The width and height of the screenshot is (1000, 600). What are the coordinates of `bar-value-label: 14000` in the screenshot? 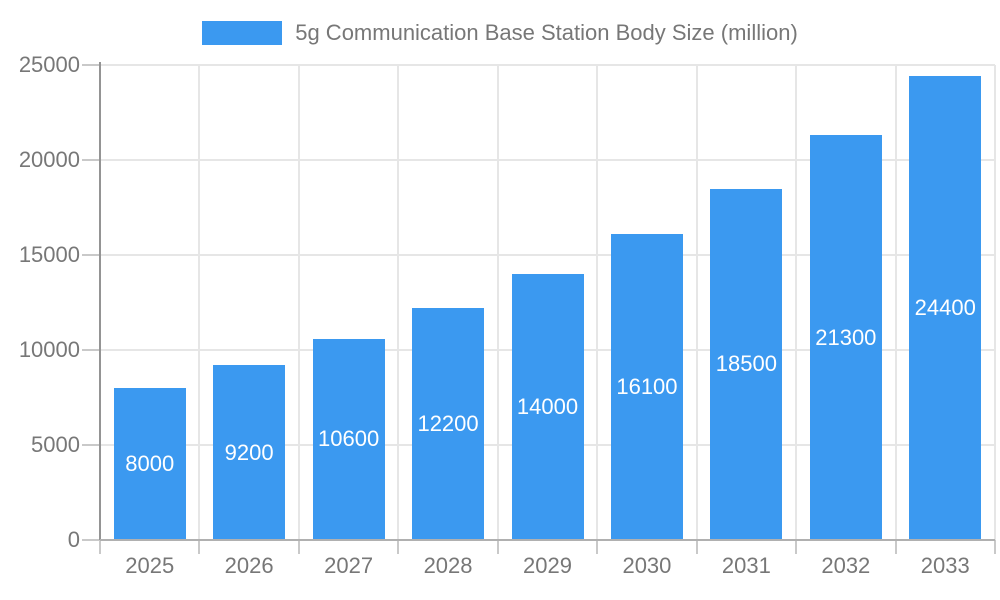 It's located at (547, 406).